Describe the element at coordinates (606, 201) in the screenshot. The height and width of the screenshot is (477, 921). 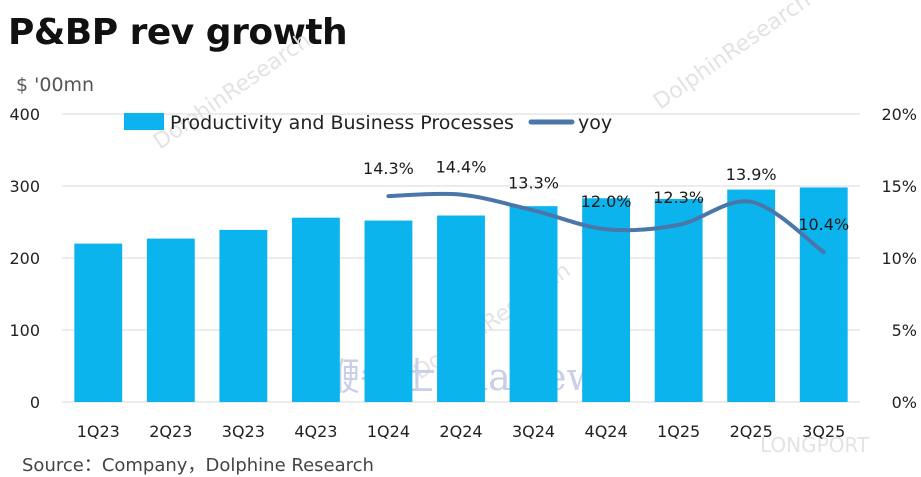
I see `yoy-data-label: 12.0%` at that location.